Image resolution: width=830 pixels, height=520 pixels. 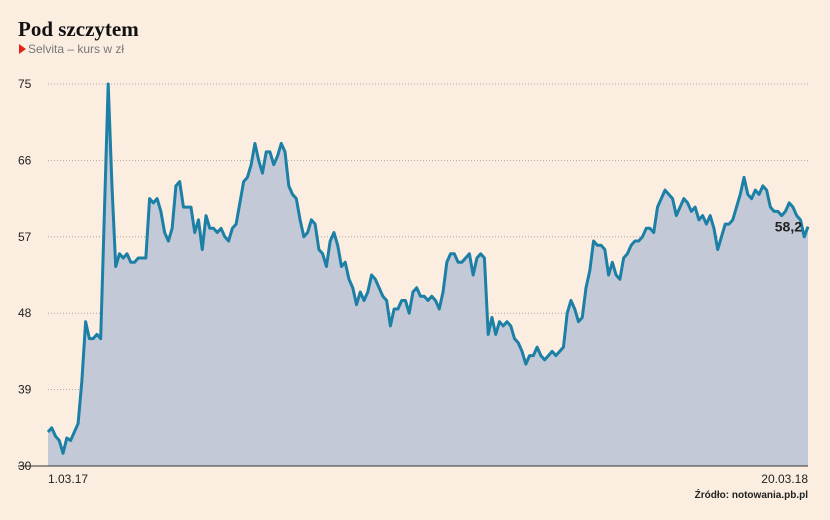 I want to click on y-tick-label: 39, so click(x=25, y=390).